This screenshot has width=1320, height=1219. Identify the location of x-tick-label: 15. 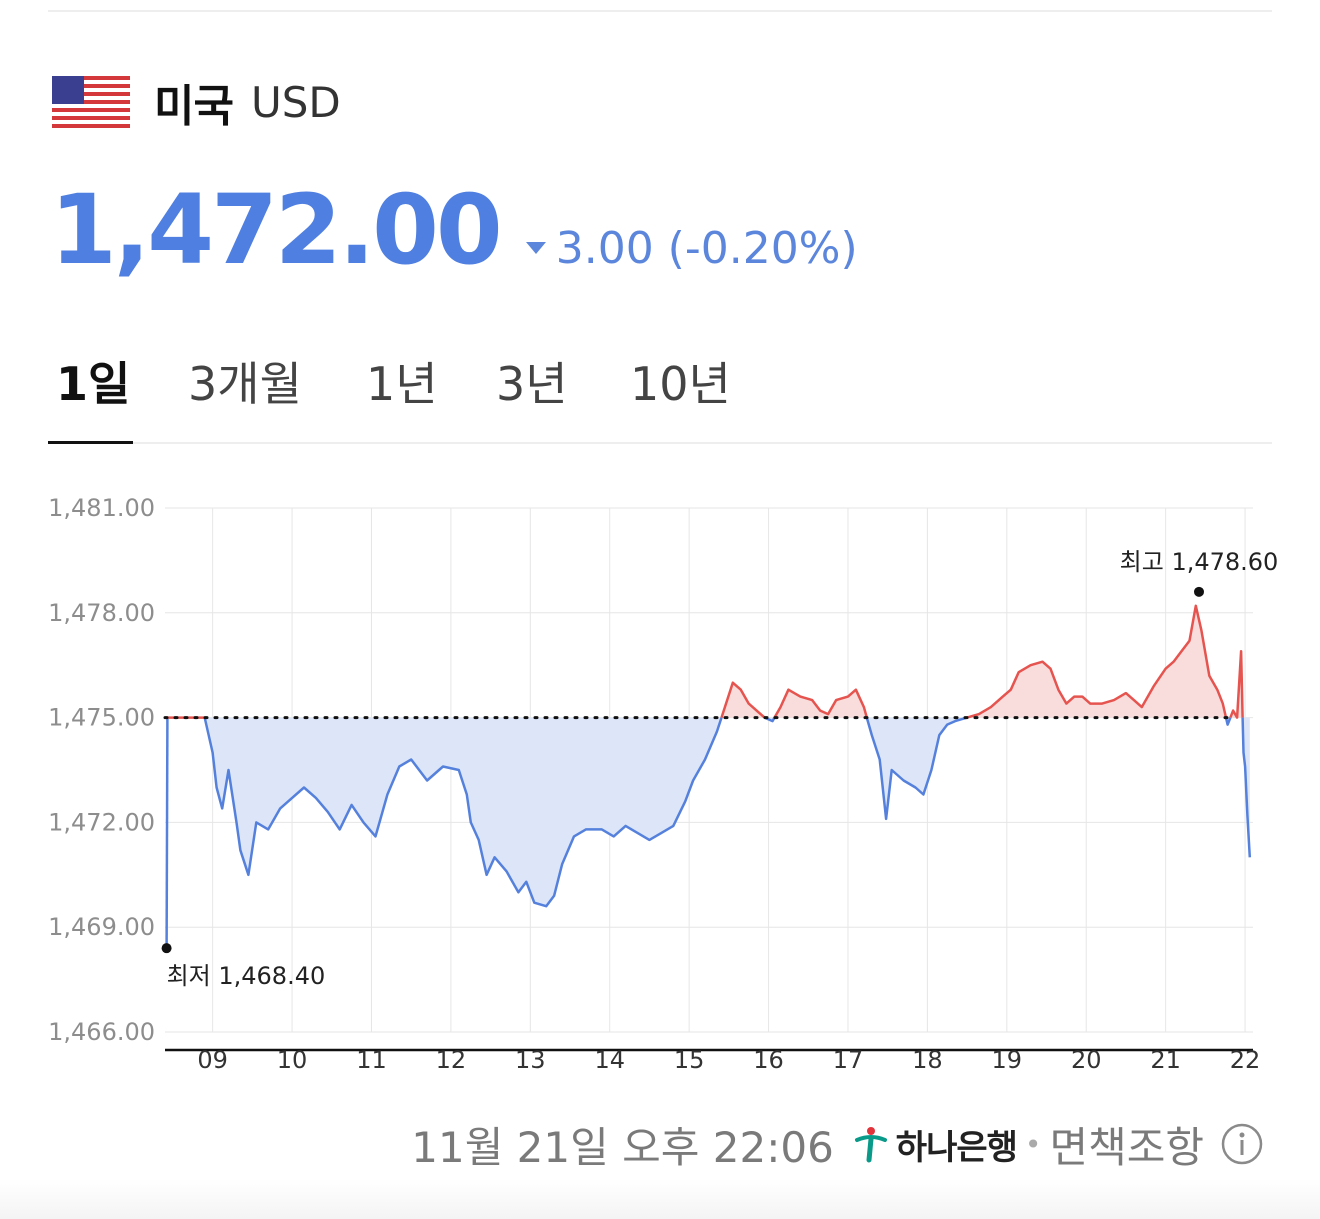
(689, 1060).